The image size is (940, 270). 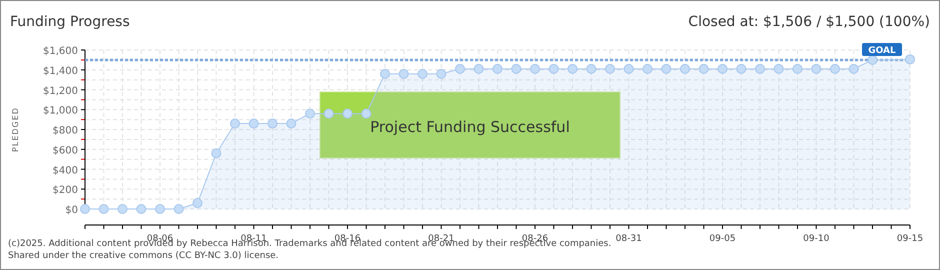 What do you see at coordinates (65, 190) in the screenshot?
I see `y-tick-label: $200` at bounding box center [65, 190].